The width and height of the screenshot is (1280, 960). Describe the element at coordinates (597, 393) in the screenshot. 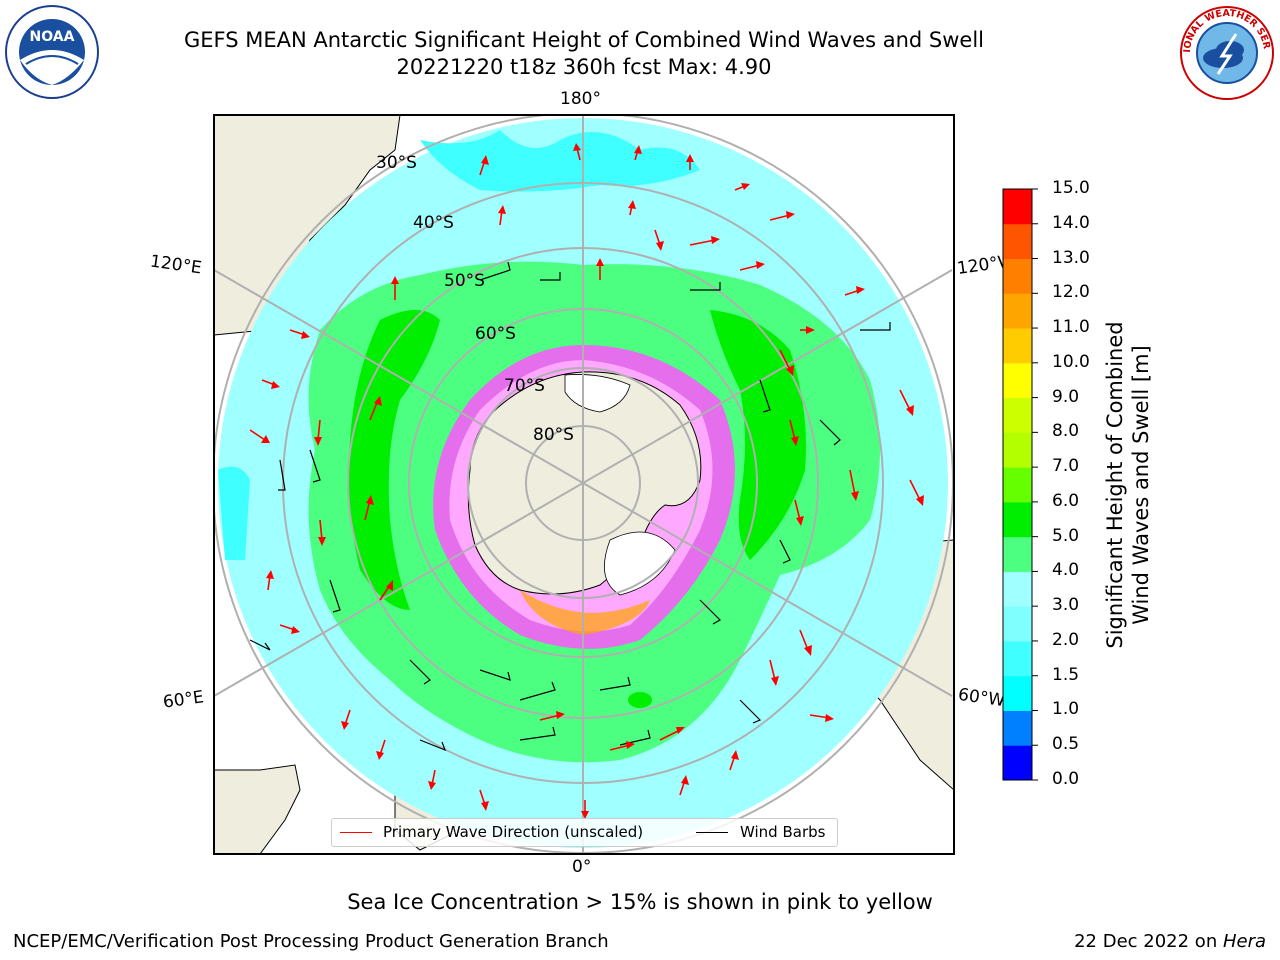

I see `ross-ice-shelf` at that location.